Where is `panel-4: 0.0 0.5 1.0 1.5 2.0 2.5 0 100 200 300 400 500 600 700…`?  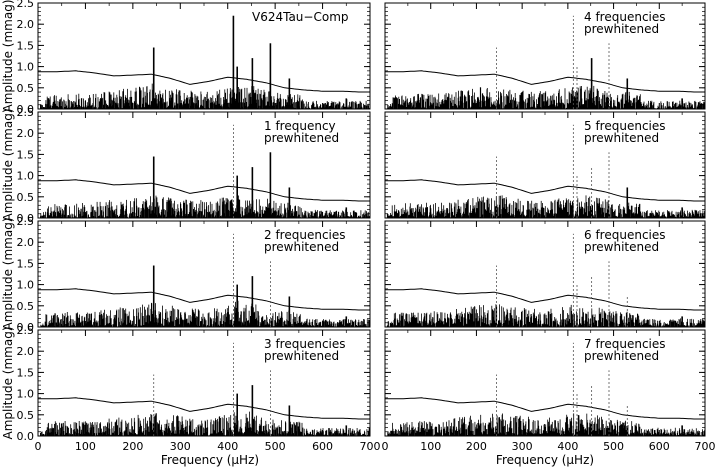
panel-4: 0.0 0.5 1.0 1.5 2.0 2.5 0 100 200 300 400 500 600 700… is located at coordinates (191, 388).